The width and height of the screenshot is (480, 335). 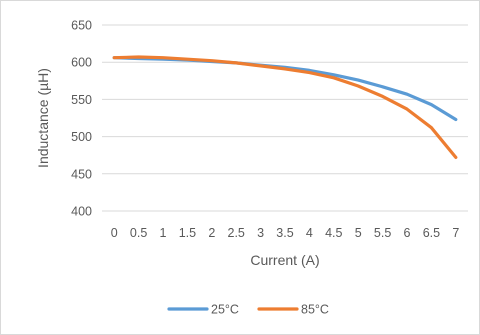 What do you see at coordinates (81, 212) in the screenshot?
I see `y-tick-label: 400` at bounding box center [81, 212].